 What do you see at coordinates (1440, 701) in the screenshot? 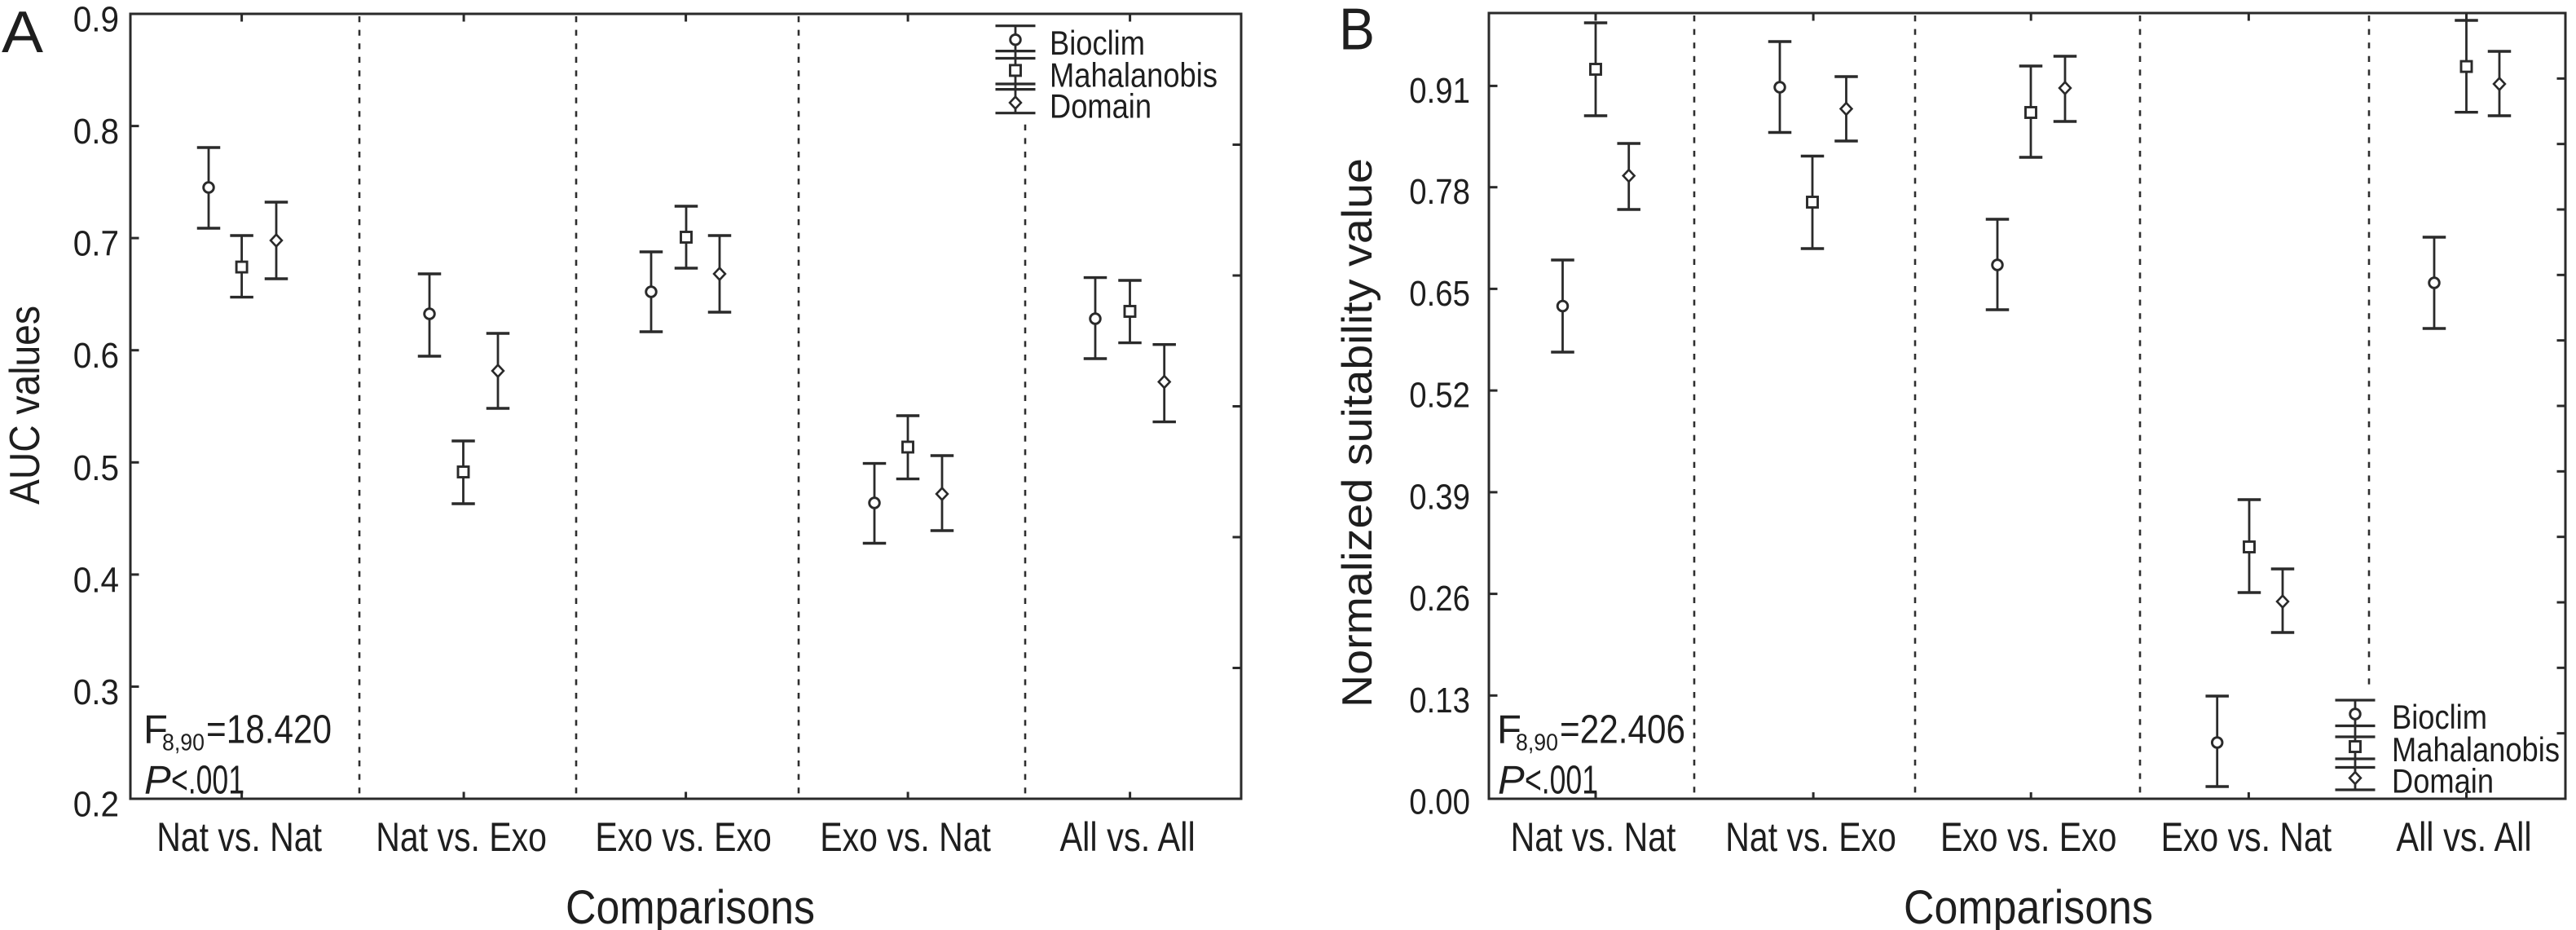
I see `svg-text: 0.13` at bounding box center [1440, 701].